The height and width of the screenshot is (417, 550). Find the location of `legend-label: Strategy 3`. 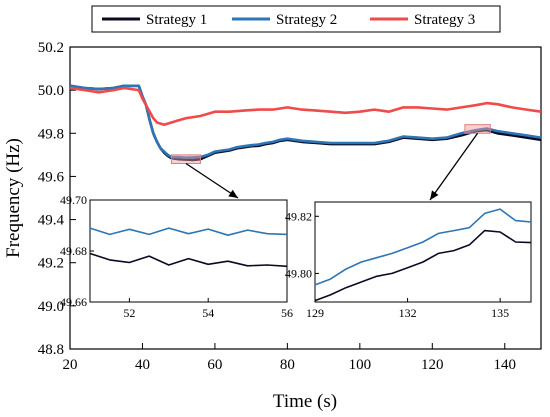

legend-label: Strategy 3 is located at coordinates (444, 20).